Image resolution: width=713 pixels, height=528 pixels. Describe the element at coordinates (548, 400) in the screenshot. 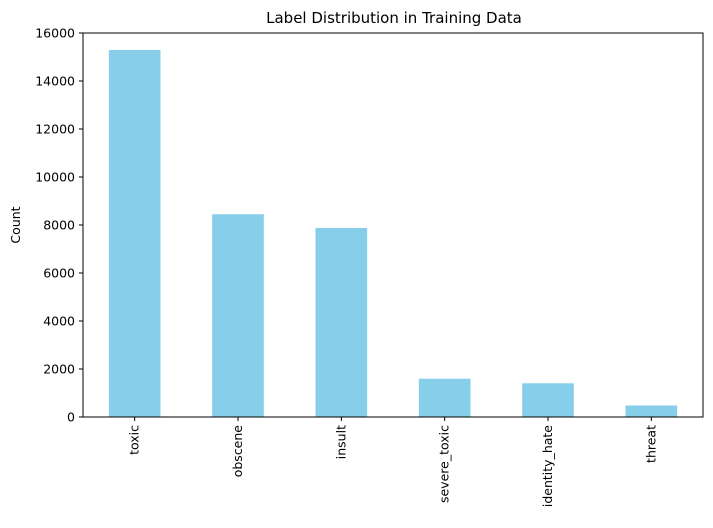

I see `bar-identity-hate` at that location.